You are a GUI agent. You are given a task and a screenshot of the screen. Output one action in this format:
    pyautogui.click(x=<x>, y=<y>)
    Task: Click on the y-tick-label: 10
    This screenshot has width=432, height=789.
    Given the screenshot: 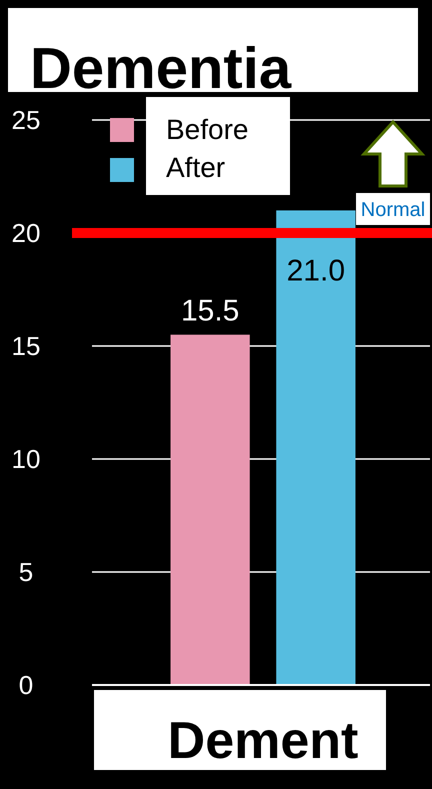 What is the action you would take?
    pyautogui.click(x=26, y=459)
    